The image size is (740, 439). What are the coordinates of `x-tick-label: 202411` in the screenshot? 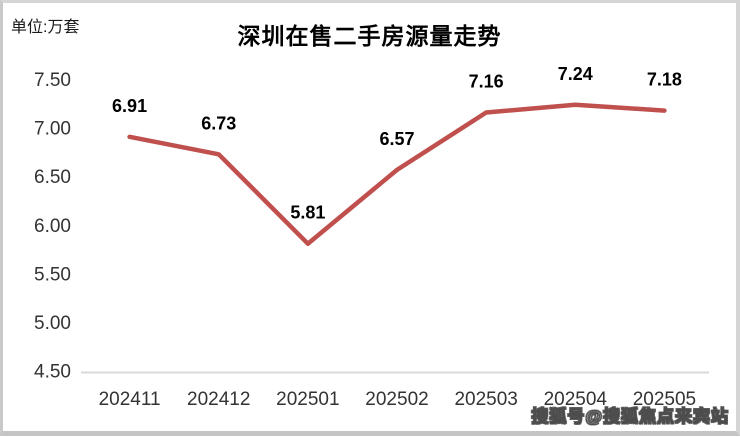 It's located at (130, 399).